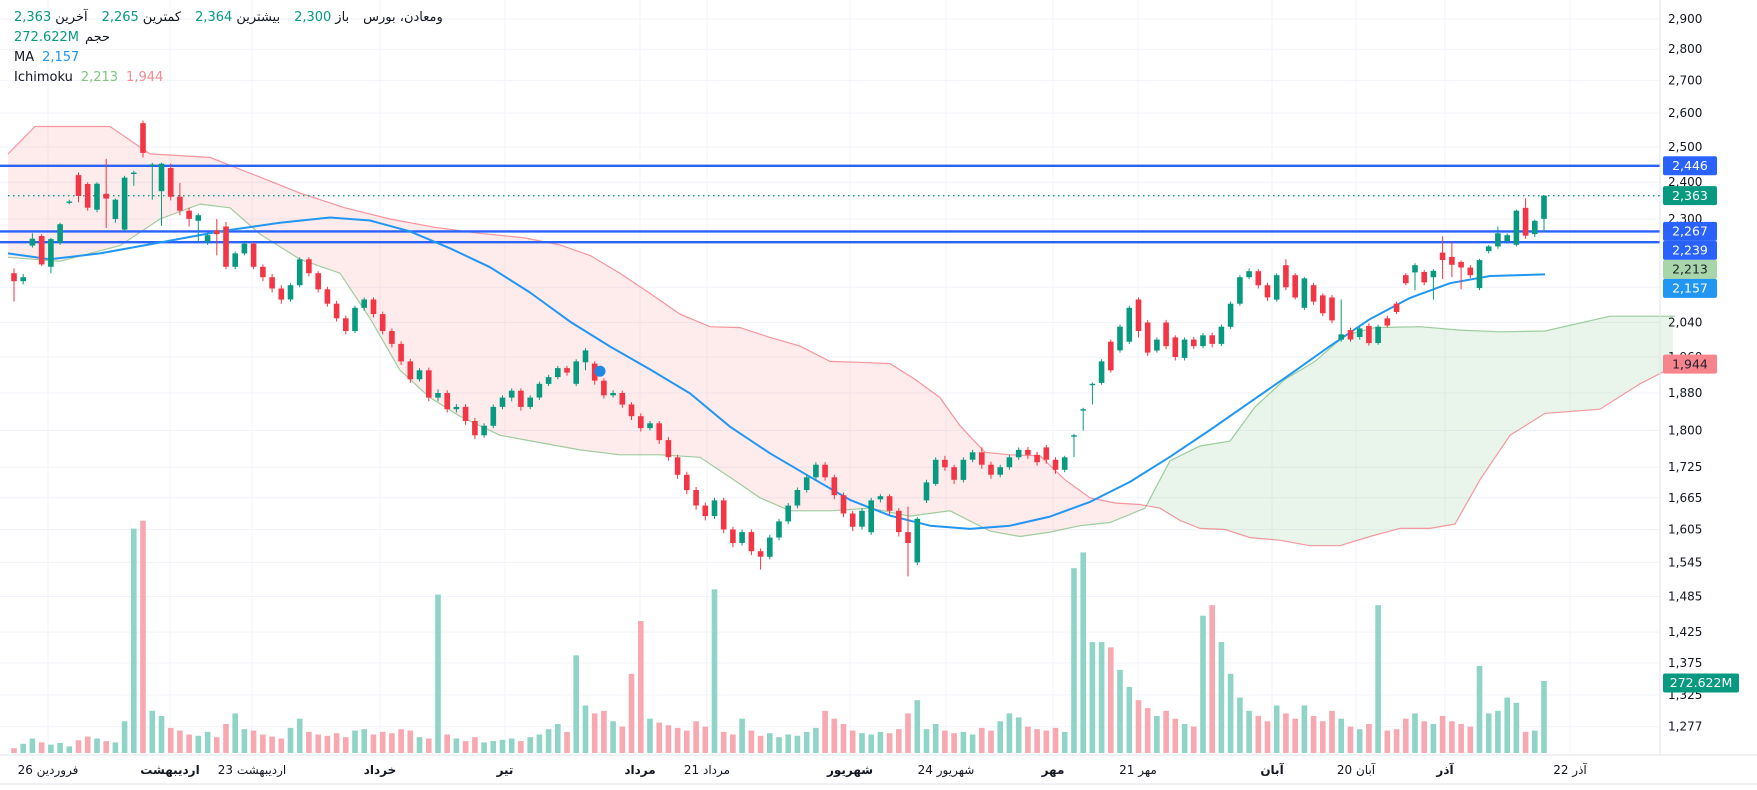 The width and height of the screenshot is (1757, 790). I want to click on svg-text: شهریور, so click(849, 770).